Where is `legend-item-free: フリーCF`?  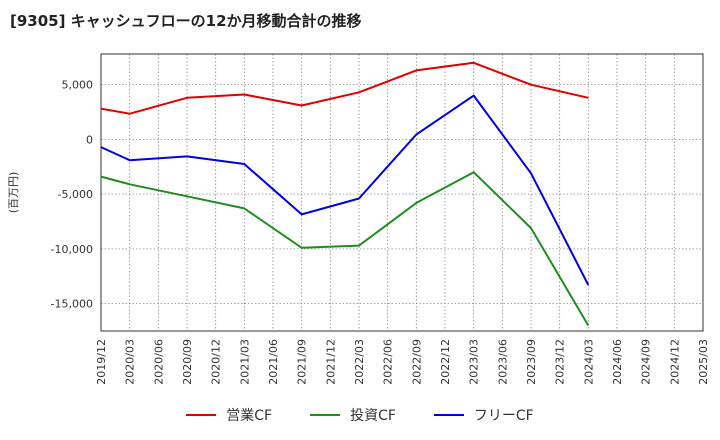
legend-item-free: フリーCF is located at coordinates (483, 415).